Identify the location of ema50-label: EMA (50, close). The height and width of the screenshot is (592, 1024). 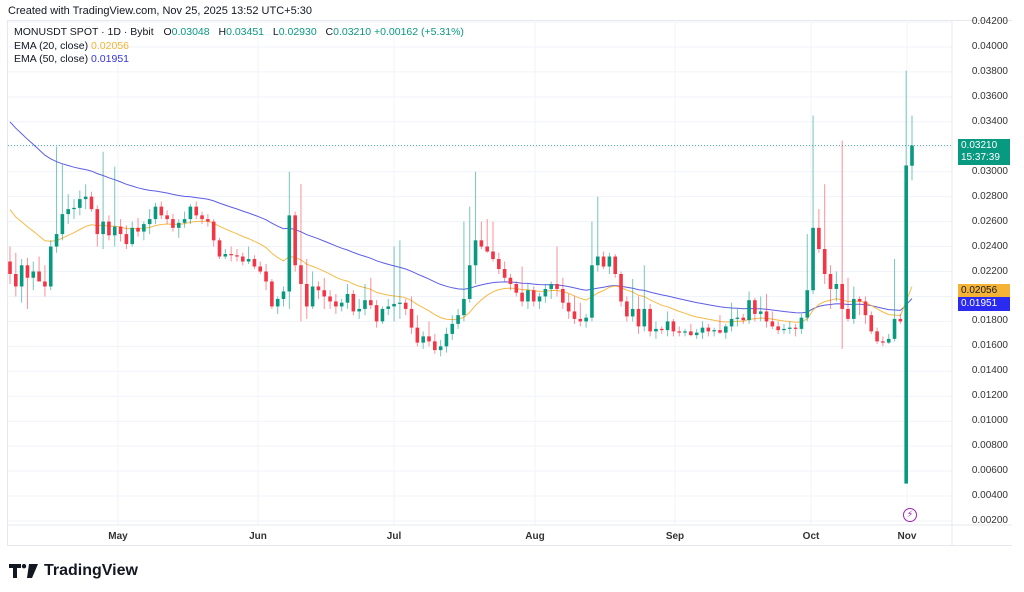
(51, 59).